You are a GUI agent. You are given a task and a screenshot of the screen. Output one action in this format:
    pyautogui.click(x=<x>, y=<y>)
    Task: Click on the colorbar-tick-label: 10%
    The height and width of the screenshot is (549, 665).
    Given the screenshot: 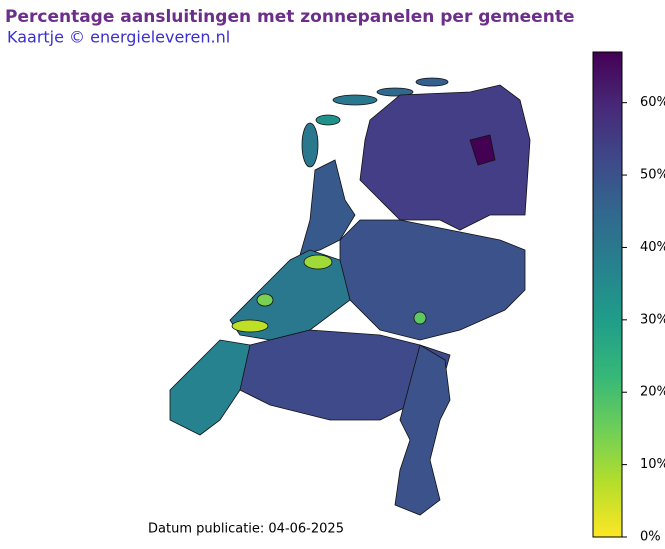 What is the action you would take?
    pyautogui.click(x=652, y=464)
    